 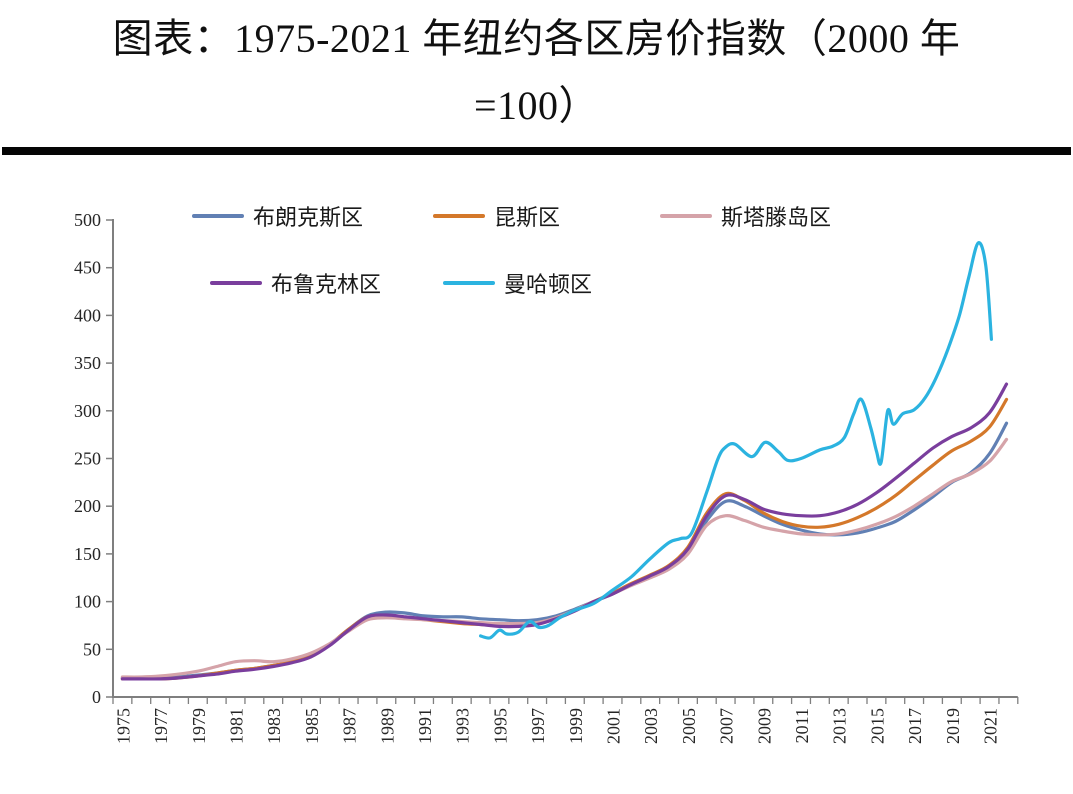 What do you see at coordinates (469, 283) in the screenshot?
I see `legend-swatch-manhattan` at bounding box center [469, 283].